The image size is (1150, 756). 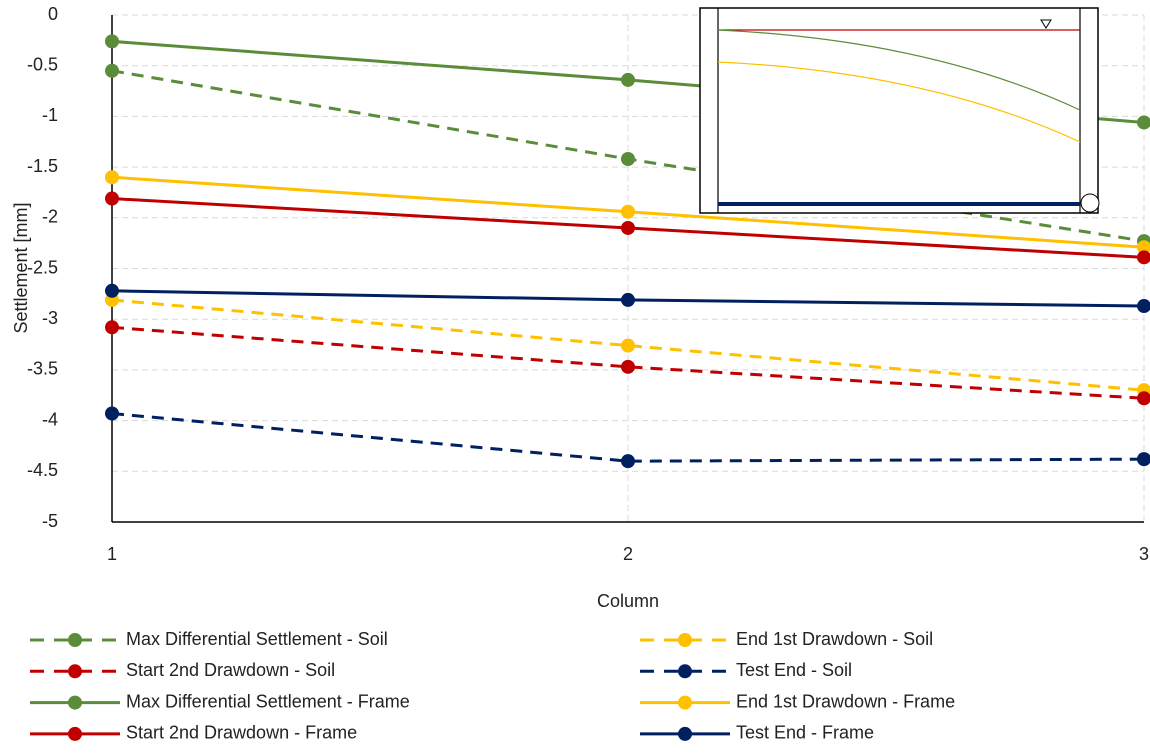 What do you see at coordinates (805, 733) in the screenshot?
I see `legend-label: Test End - Frame` at bounding box center [805, 733].